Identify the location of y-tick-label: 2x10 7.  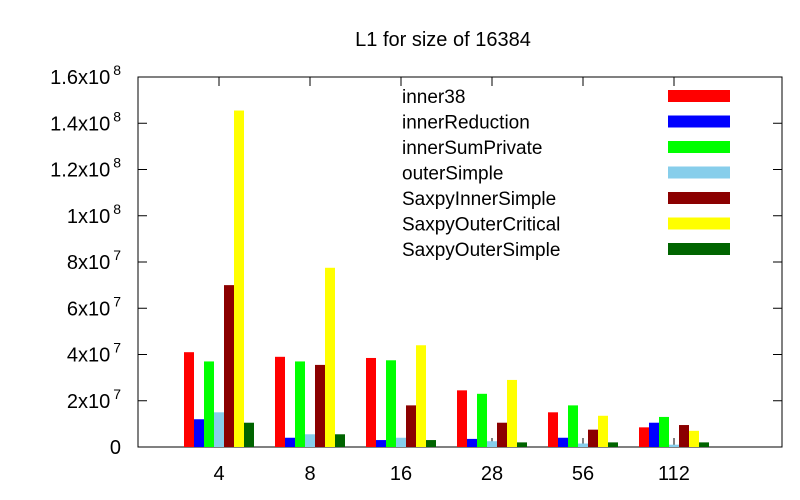
(94, 399).